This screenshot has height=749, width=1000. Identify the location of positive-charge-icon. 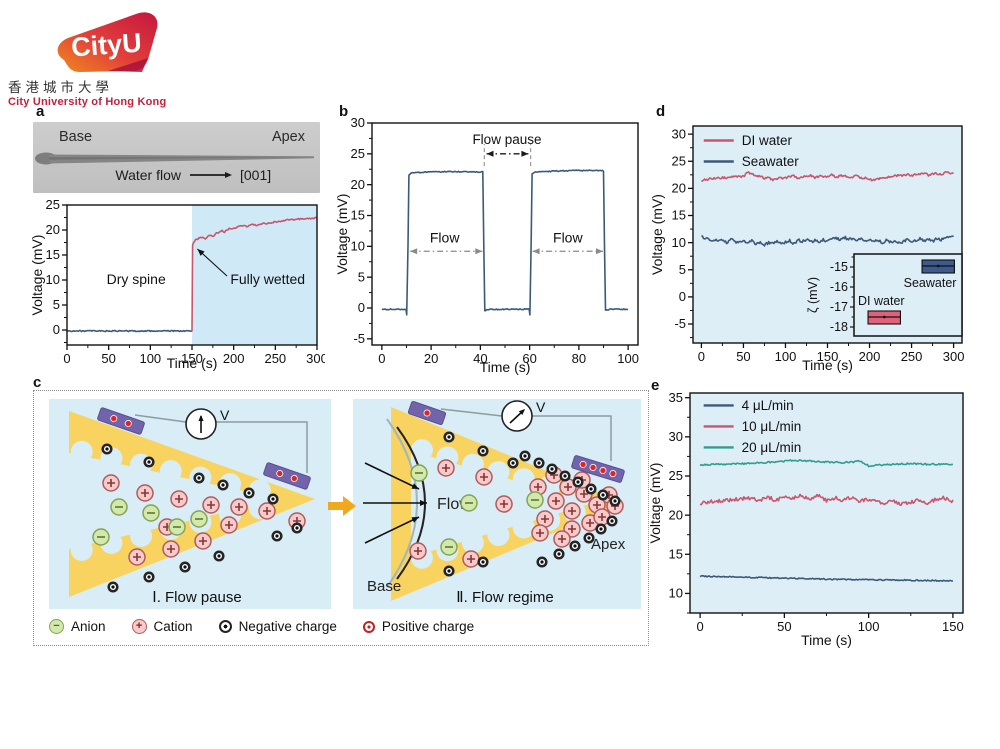
(368, 626).